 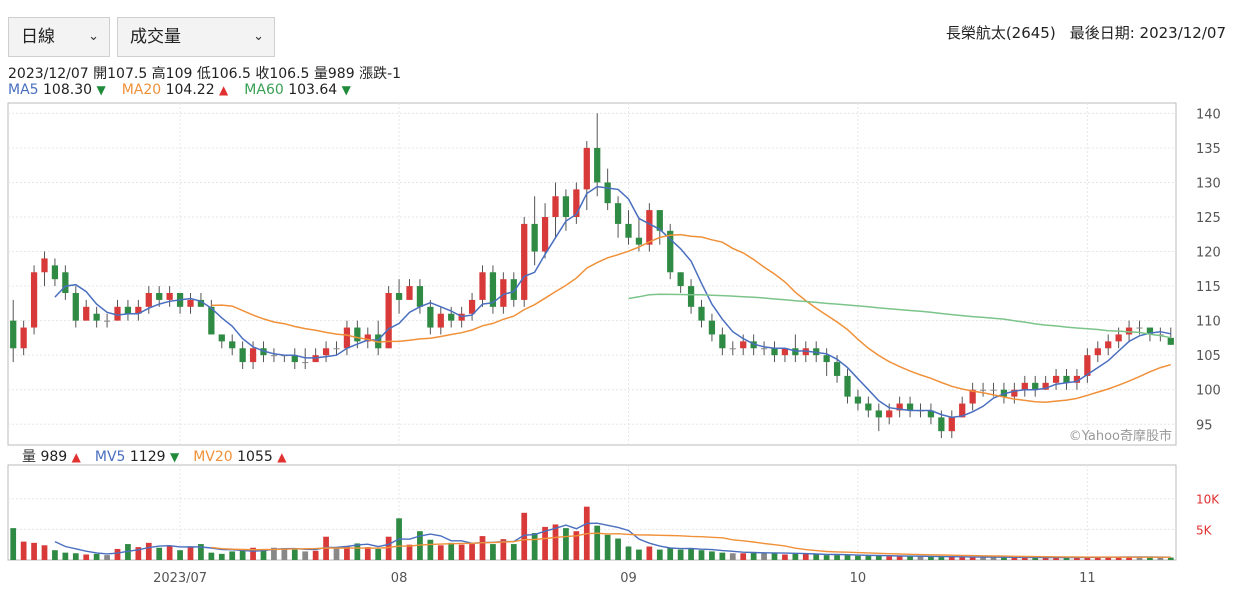 I want to click on ma-legend-item-label: MA60, so click(x=266, y=90).